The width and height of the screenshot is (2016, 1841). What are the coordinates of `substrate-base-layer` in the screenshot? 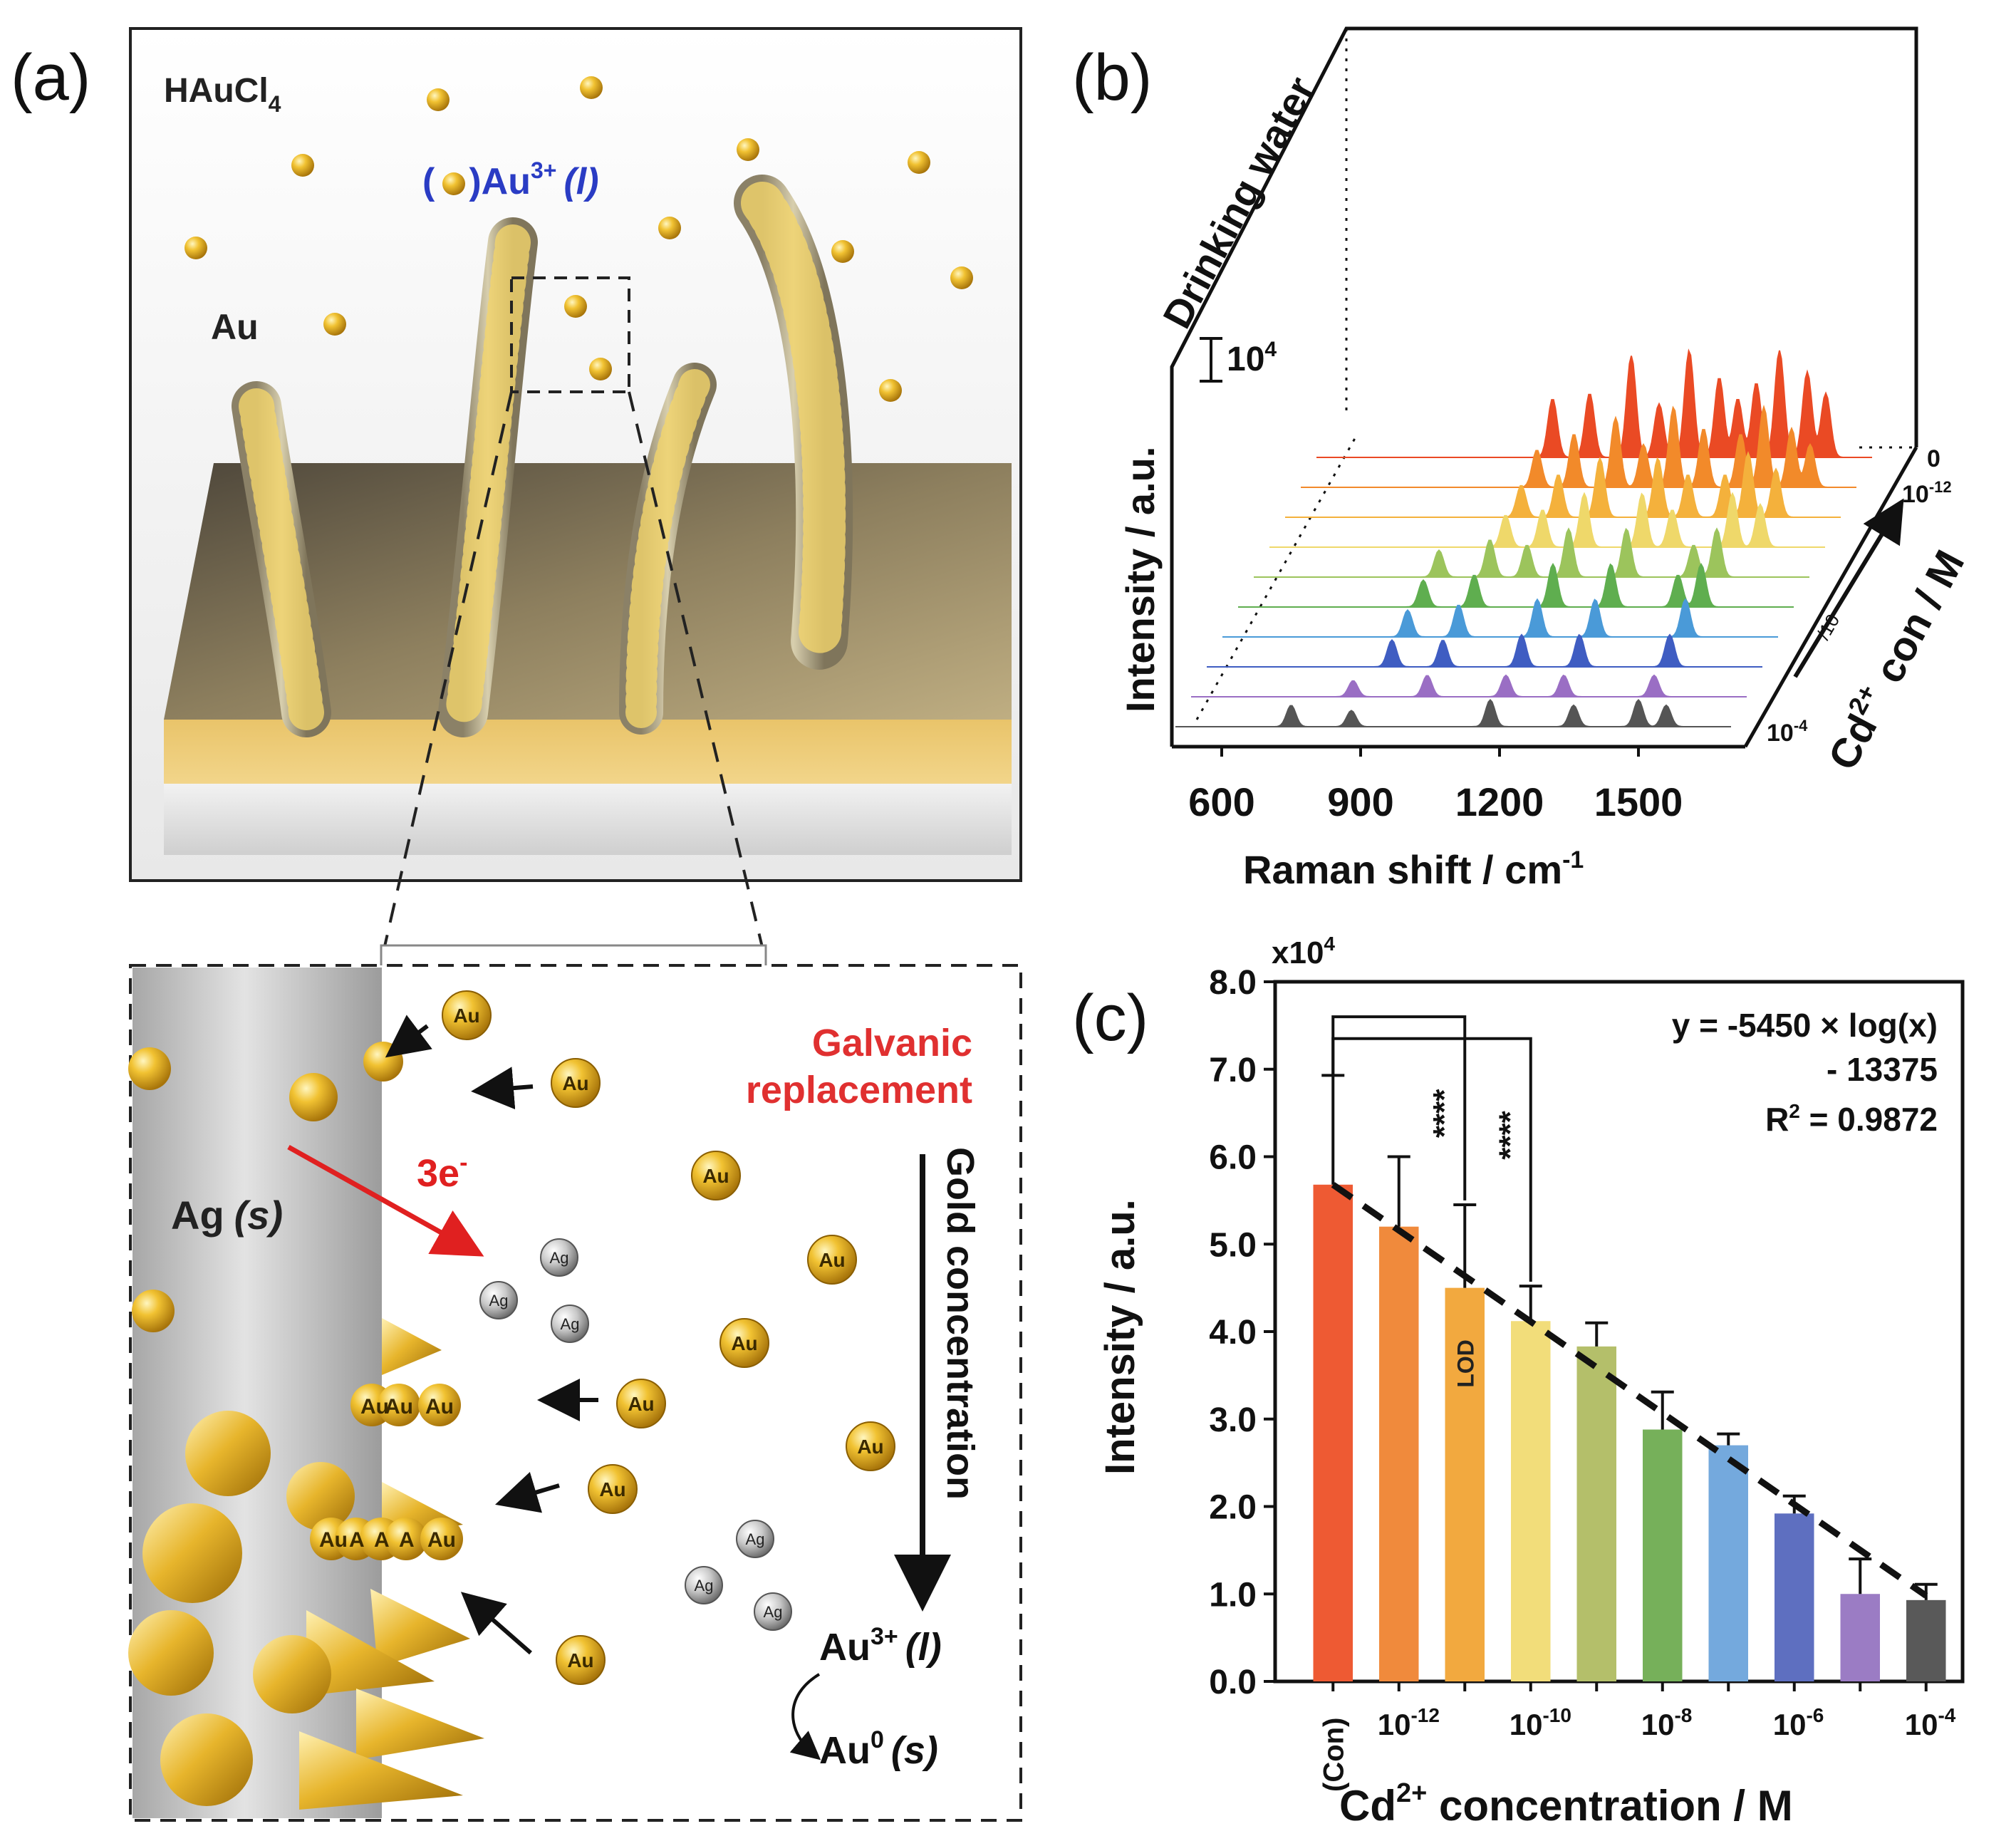 It's located at (588, 820).